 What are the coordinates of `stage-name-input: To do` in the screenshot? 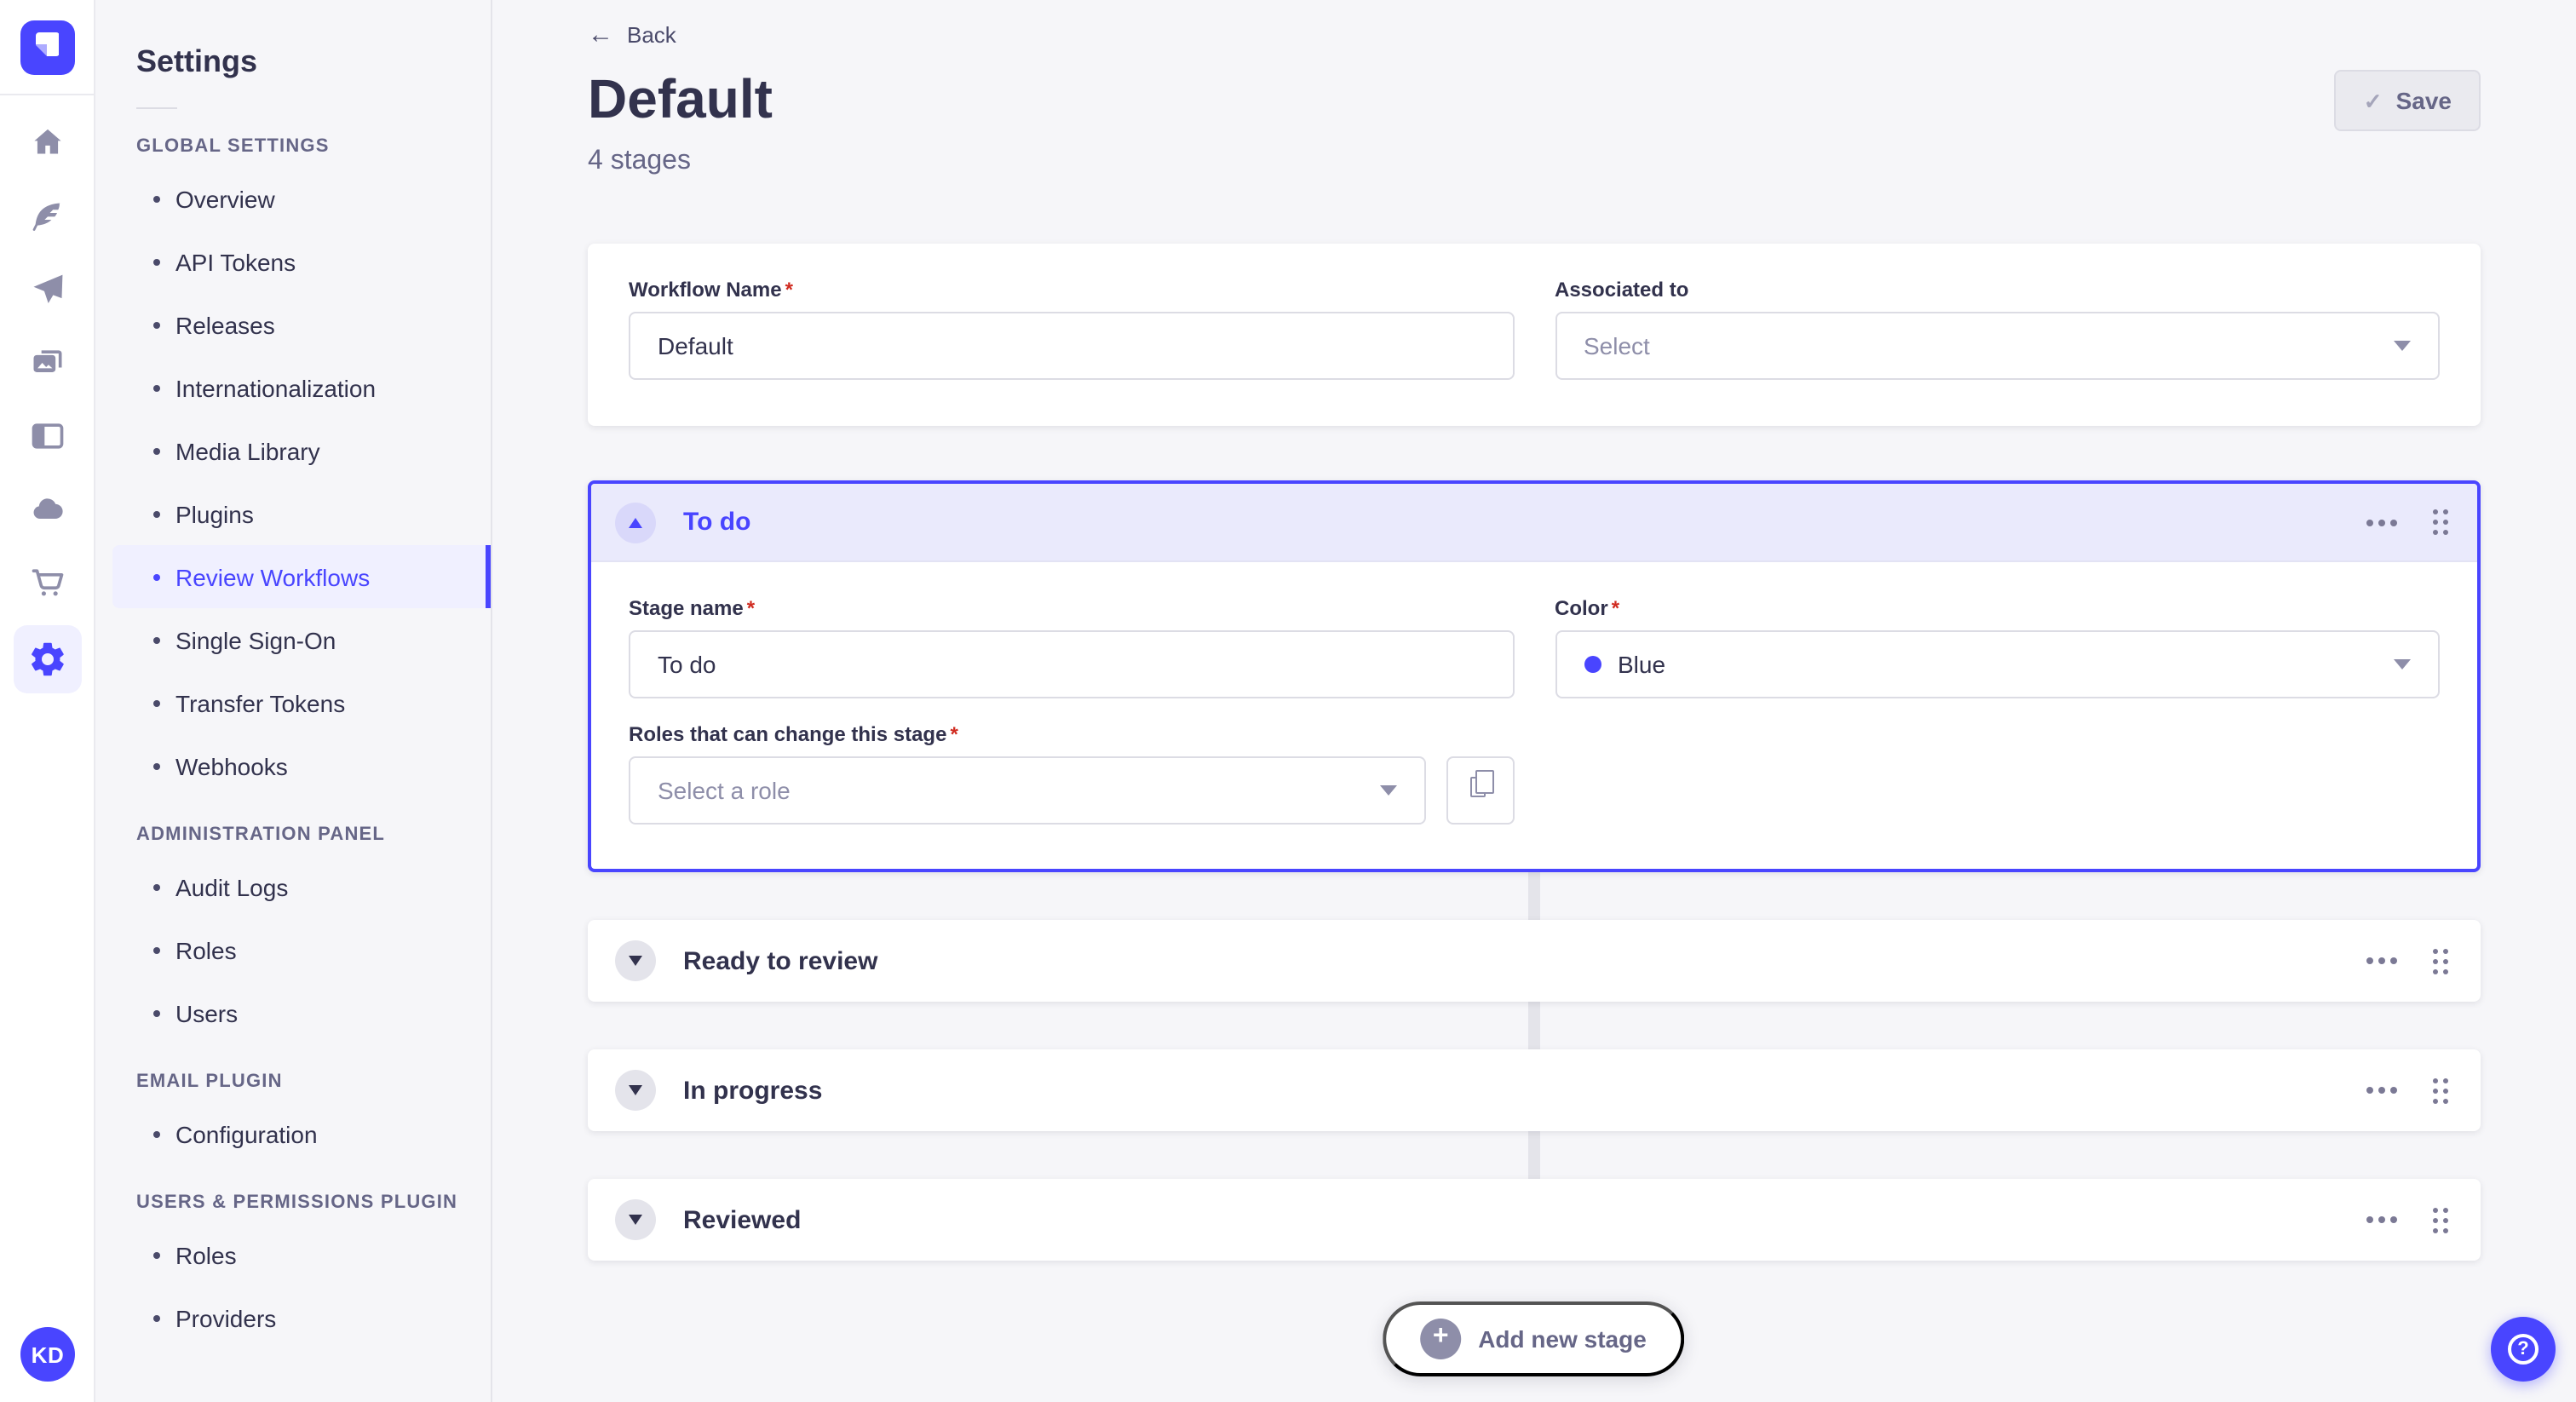 It's located at (1072, 664).